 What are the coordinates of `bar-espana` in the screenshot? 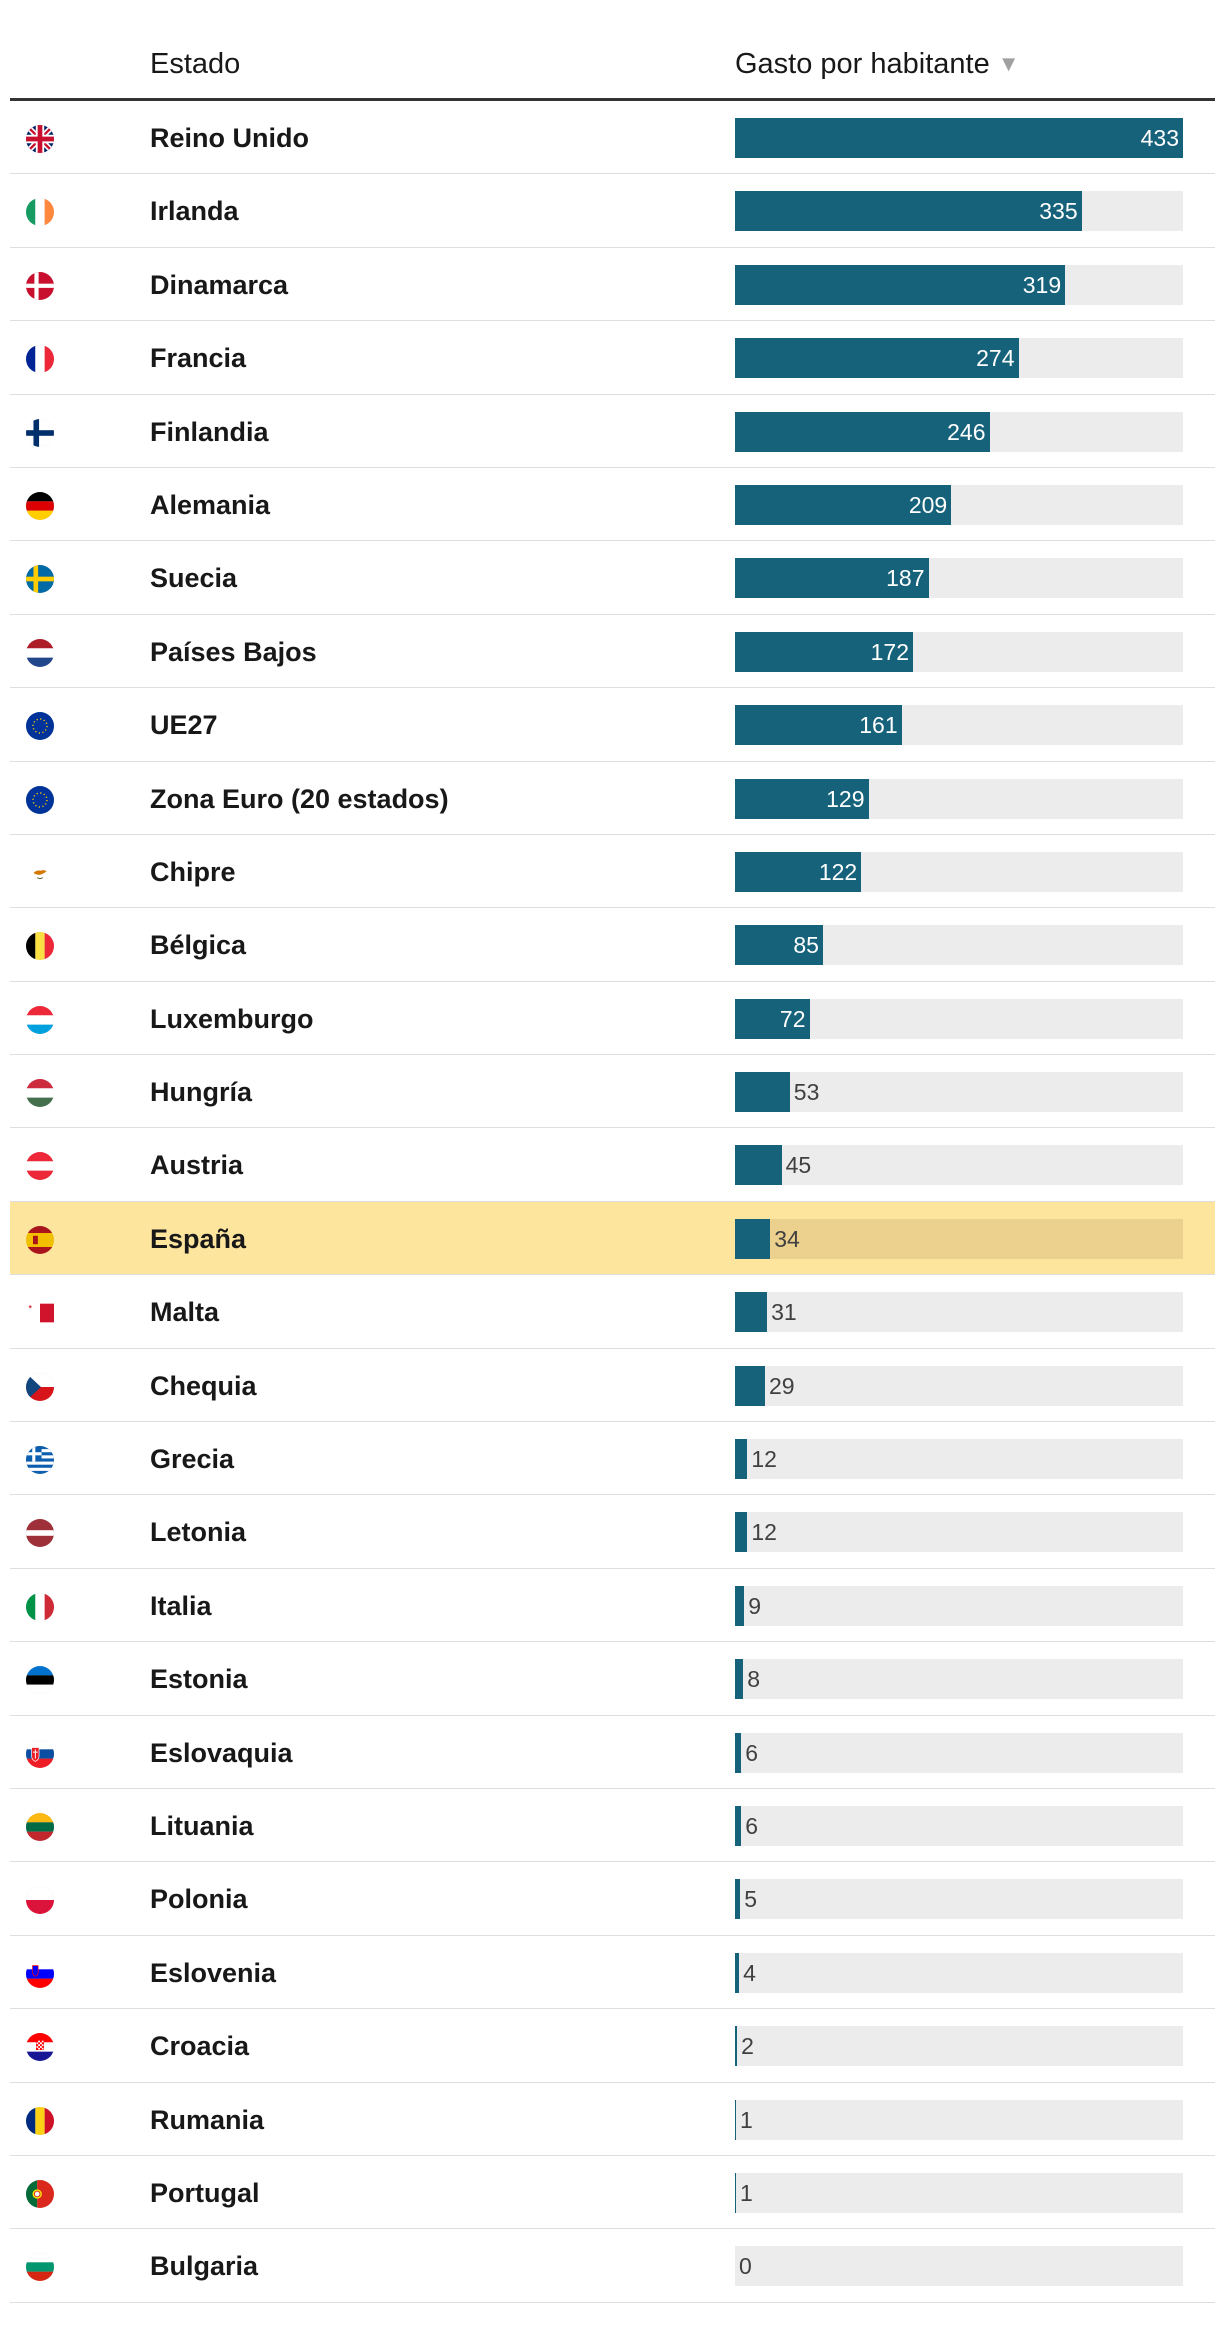 It's located at (753, 1238).